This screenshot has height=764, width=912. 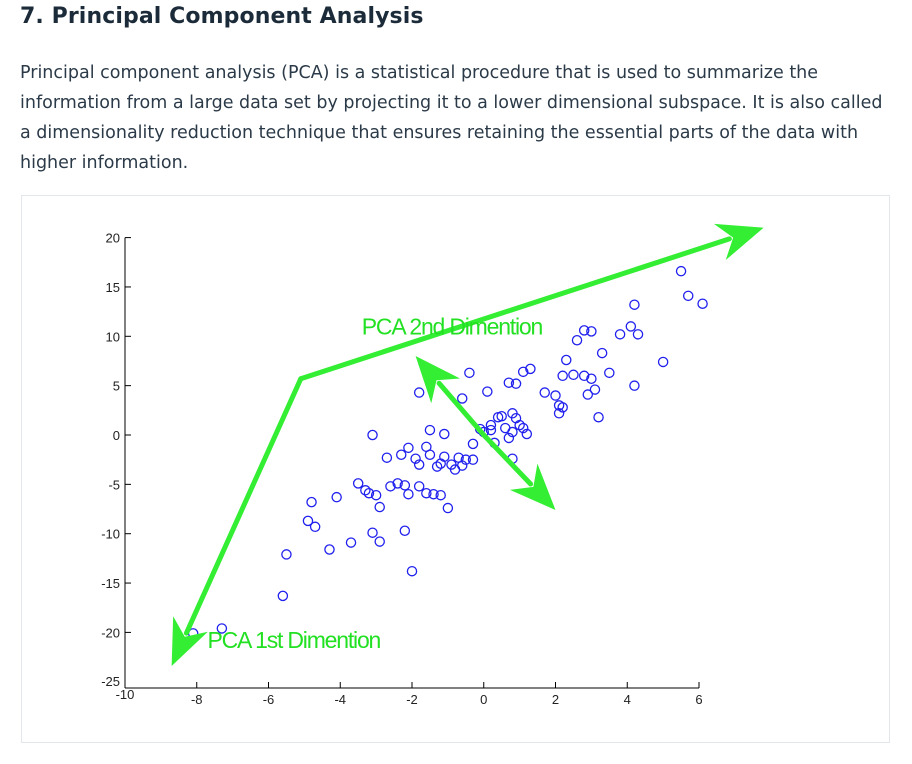 What do you see at coordinates (113, 336) in the screenshot?
I see `y-tick-label: 10` at bounding box center [113, 336].